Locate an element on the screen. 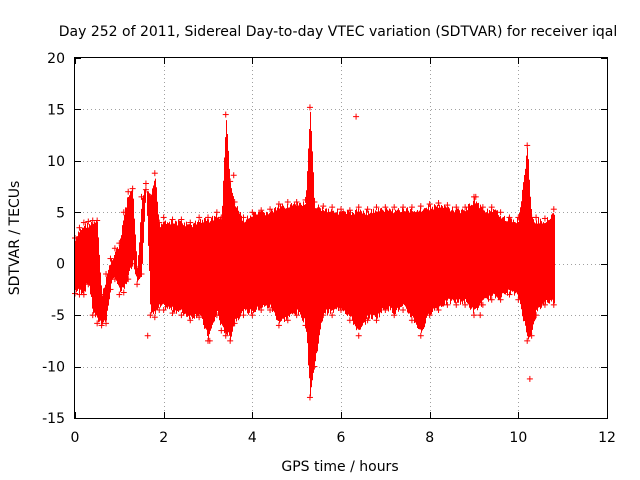  y-tick-label: -15 is located at coordinates (53, 419).